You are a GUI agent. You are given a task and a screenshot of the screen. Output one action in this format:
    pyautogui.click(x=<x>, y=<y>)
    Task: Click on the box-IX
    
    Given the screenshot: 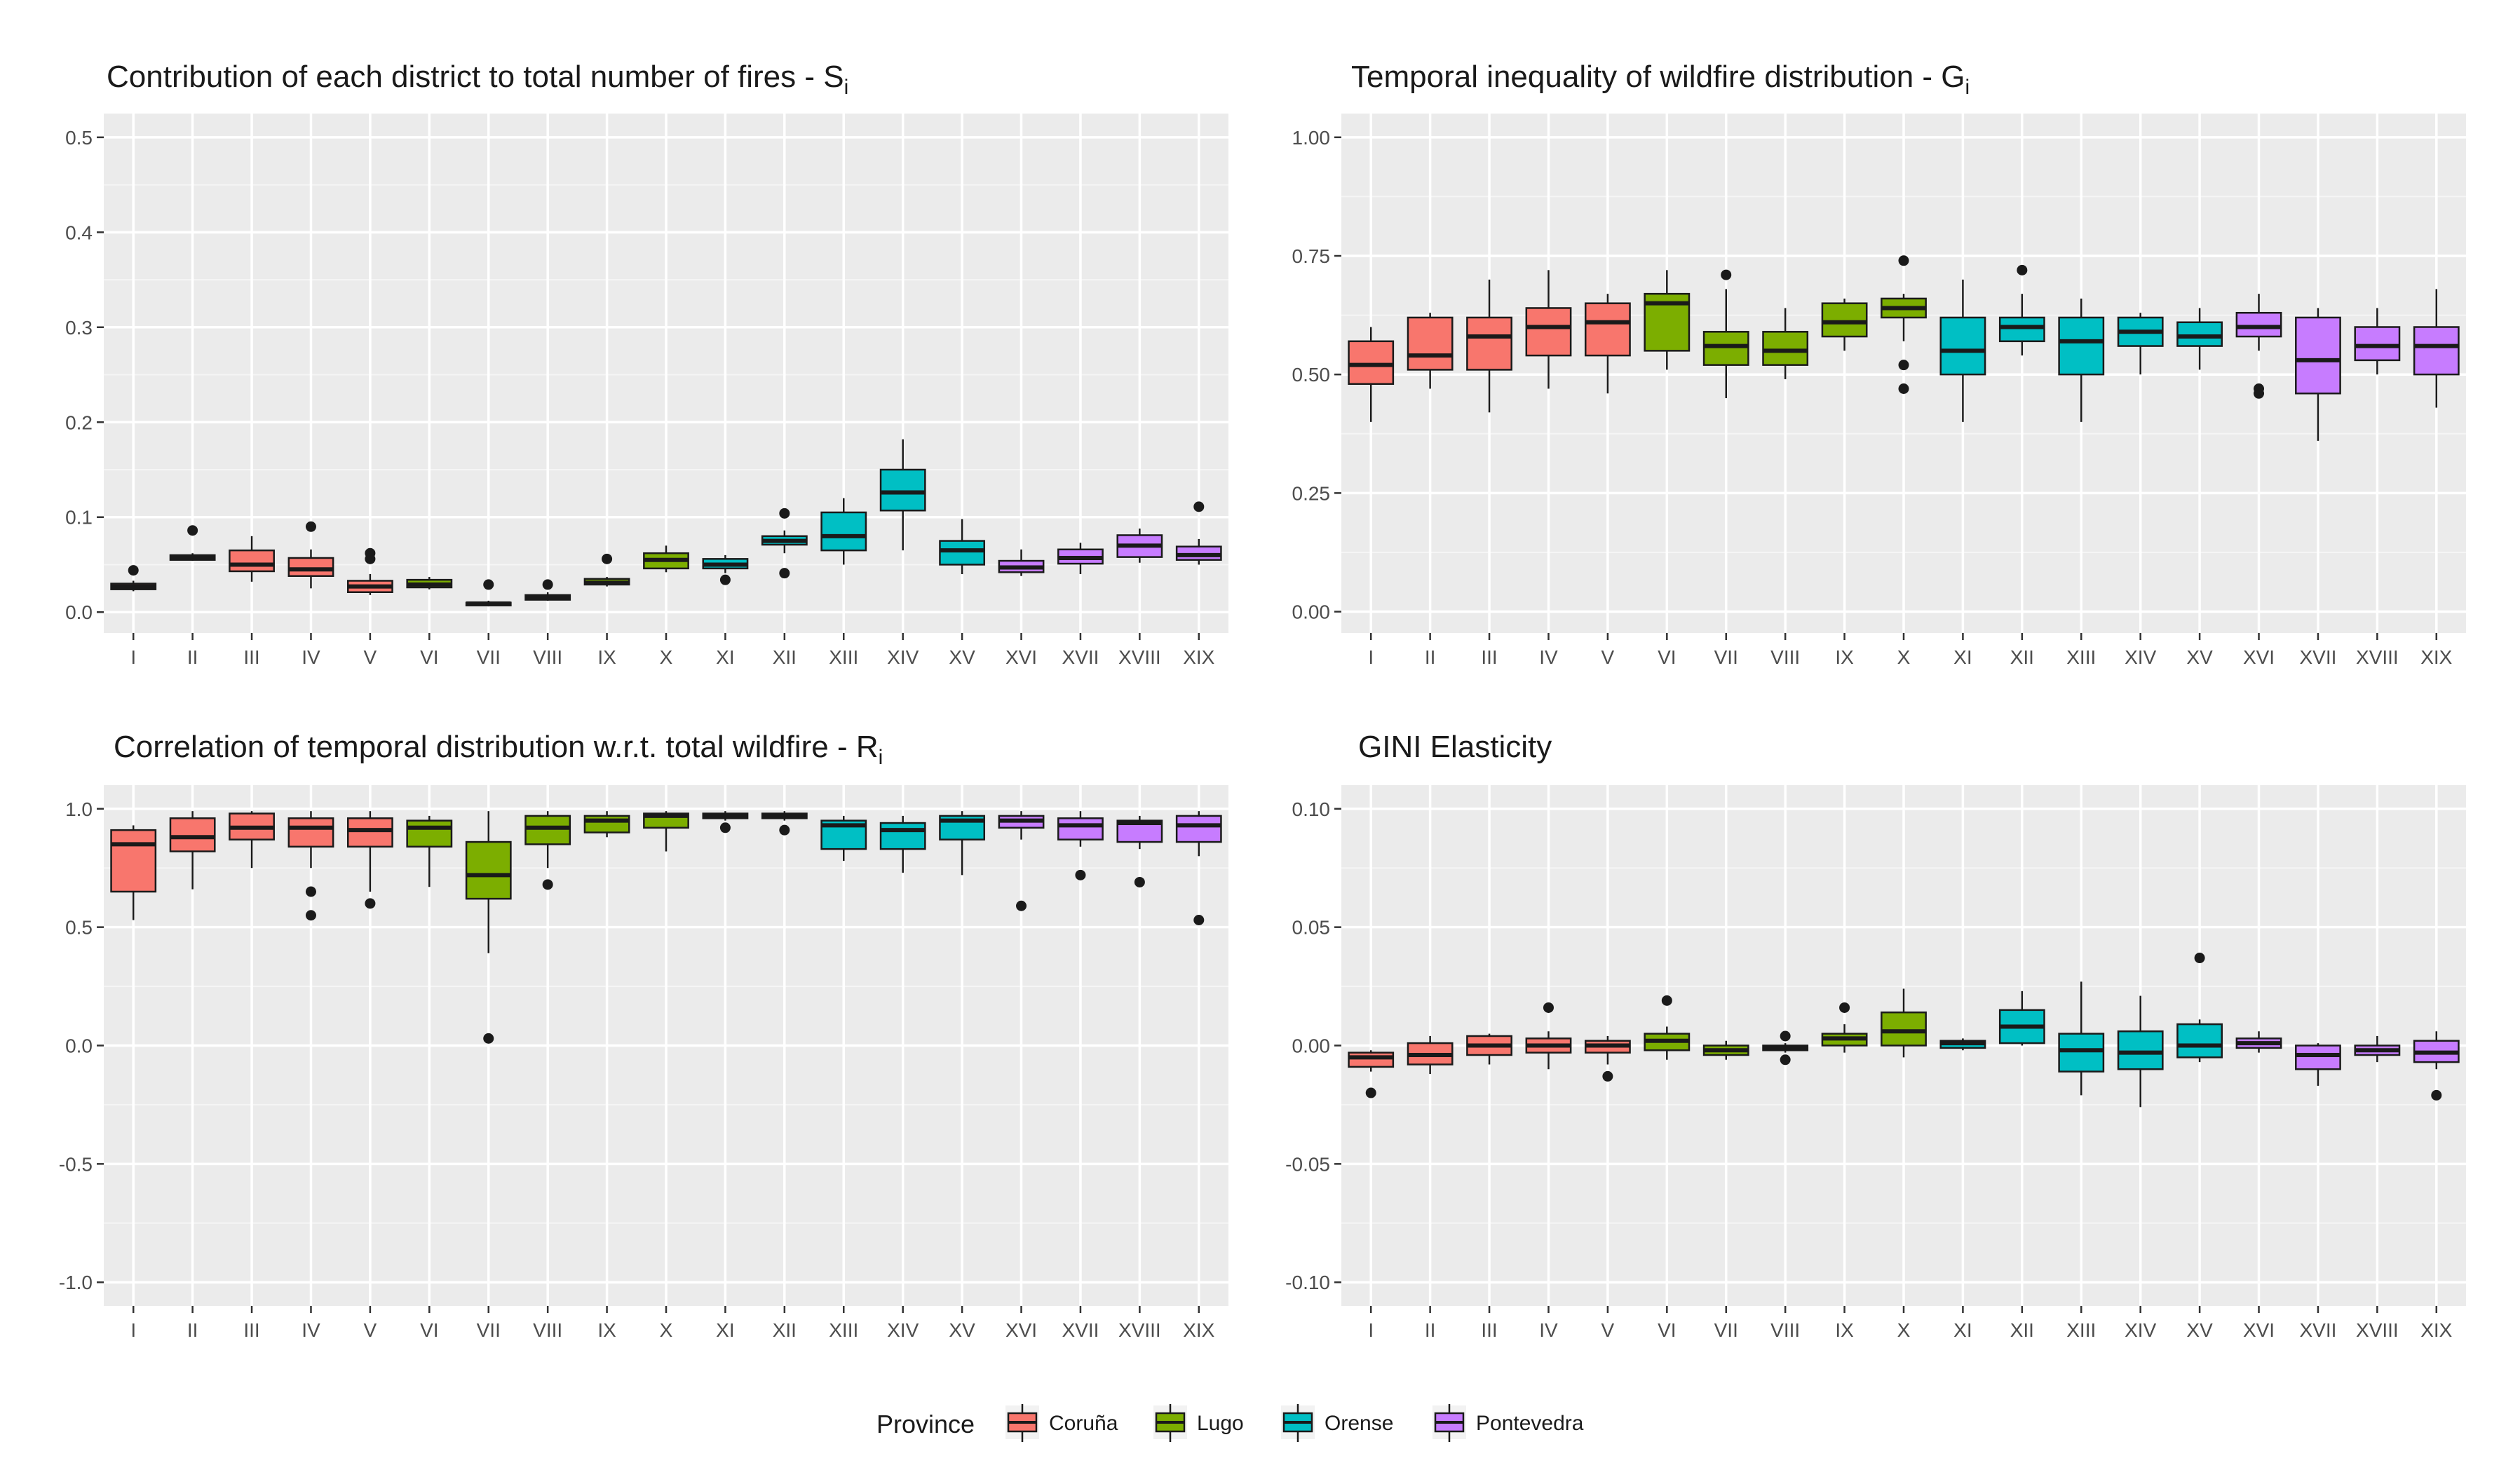 What is the action you would take?
    pyautogui.click(x=1844, y=1027)
    